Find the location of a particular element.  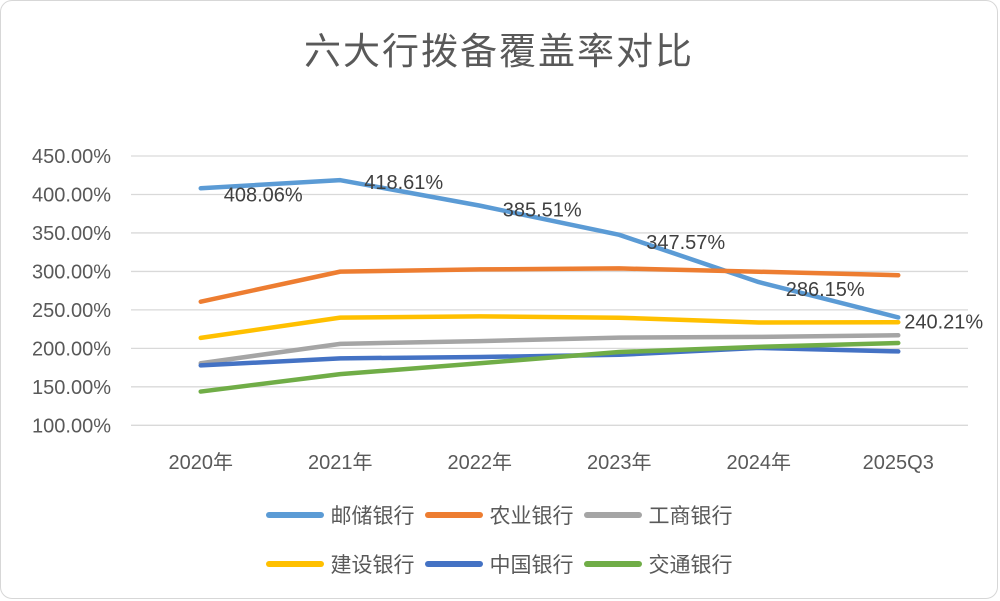

legend-item-交通银行: 交通银行 is located at coordinates (658, 564).